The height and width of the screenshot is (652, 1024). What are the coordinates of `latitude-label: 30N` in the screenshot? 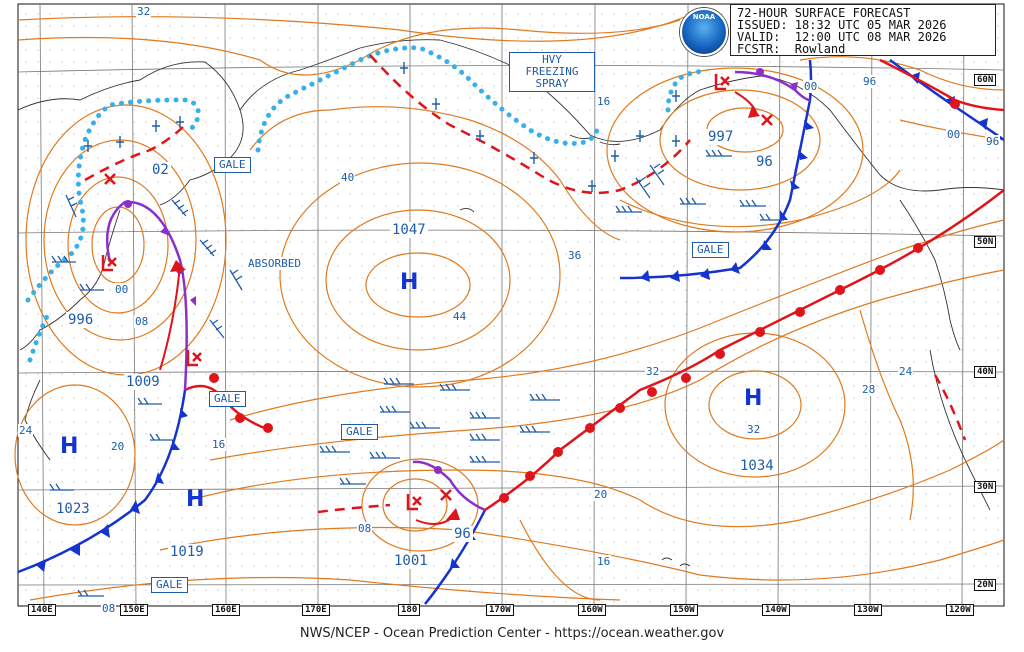 It's located at (985, 487).